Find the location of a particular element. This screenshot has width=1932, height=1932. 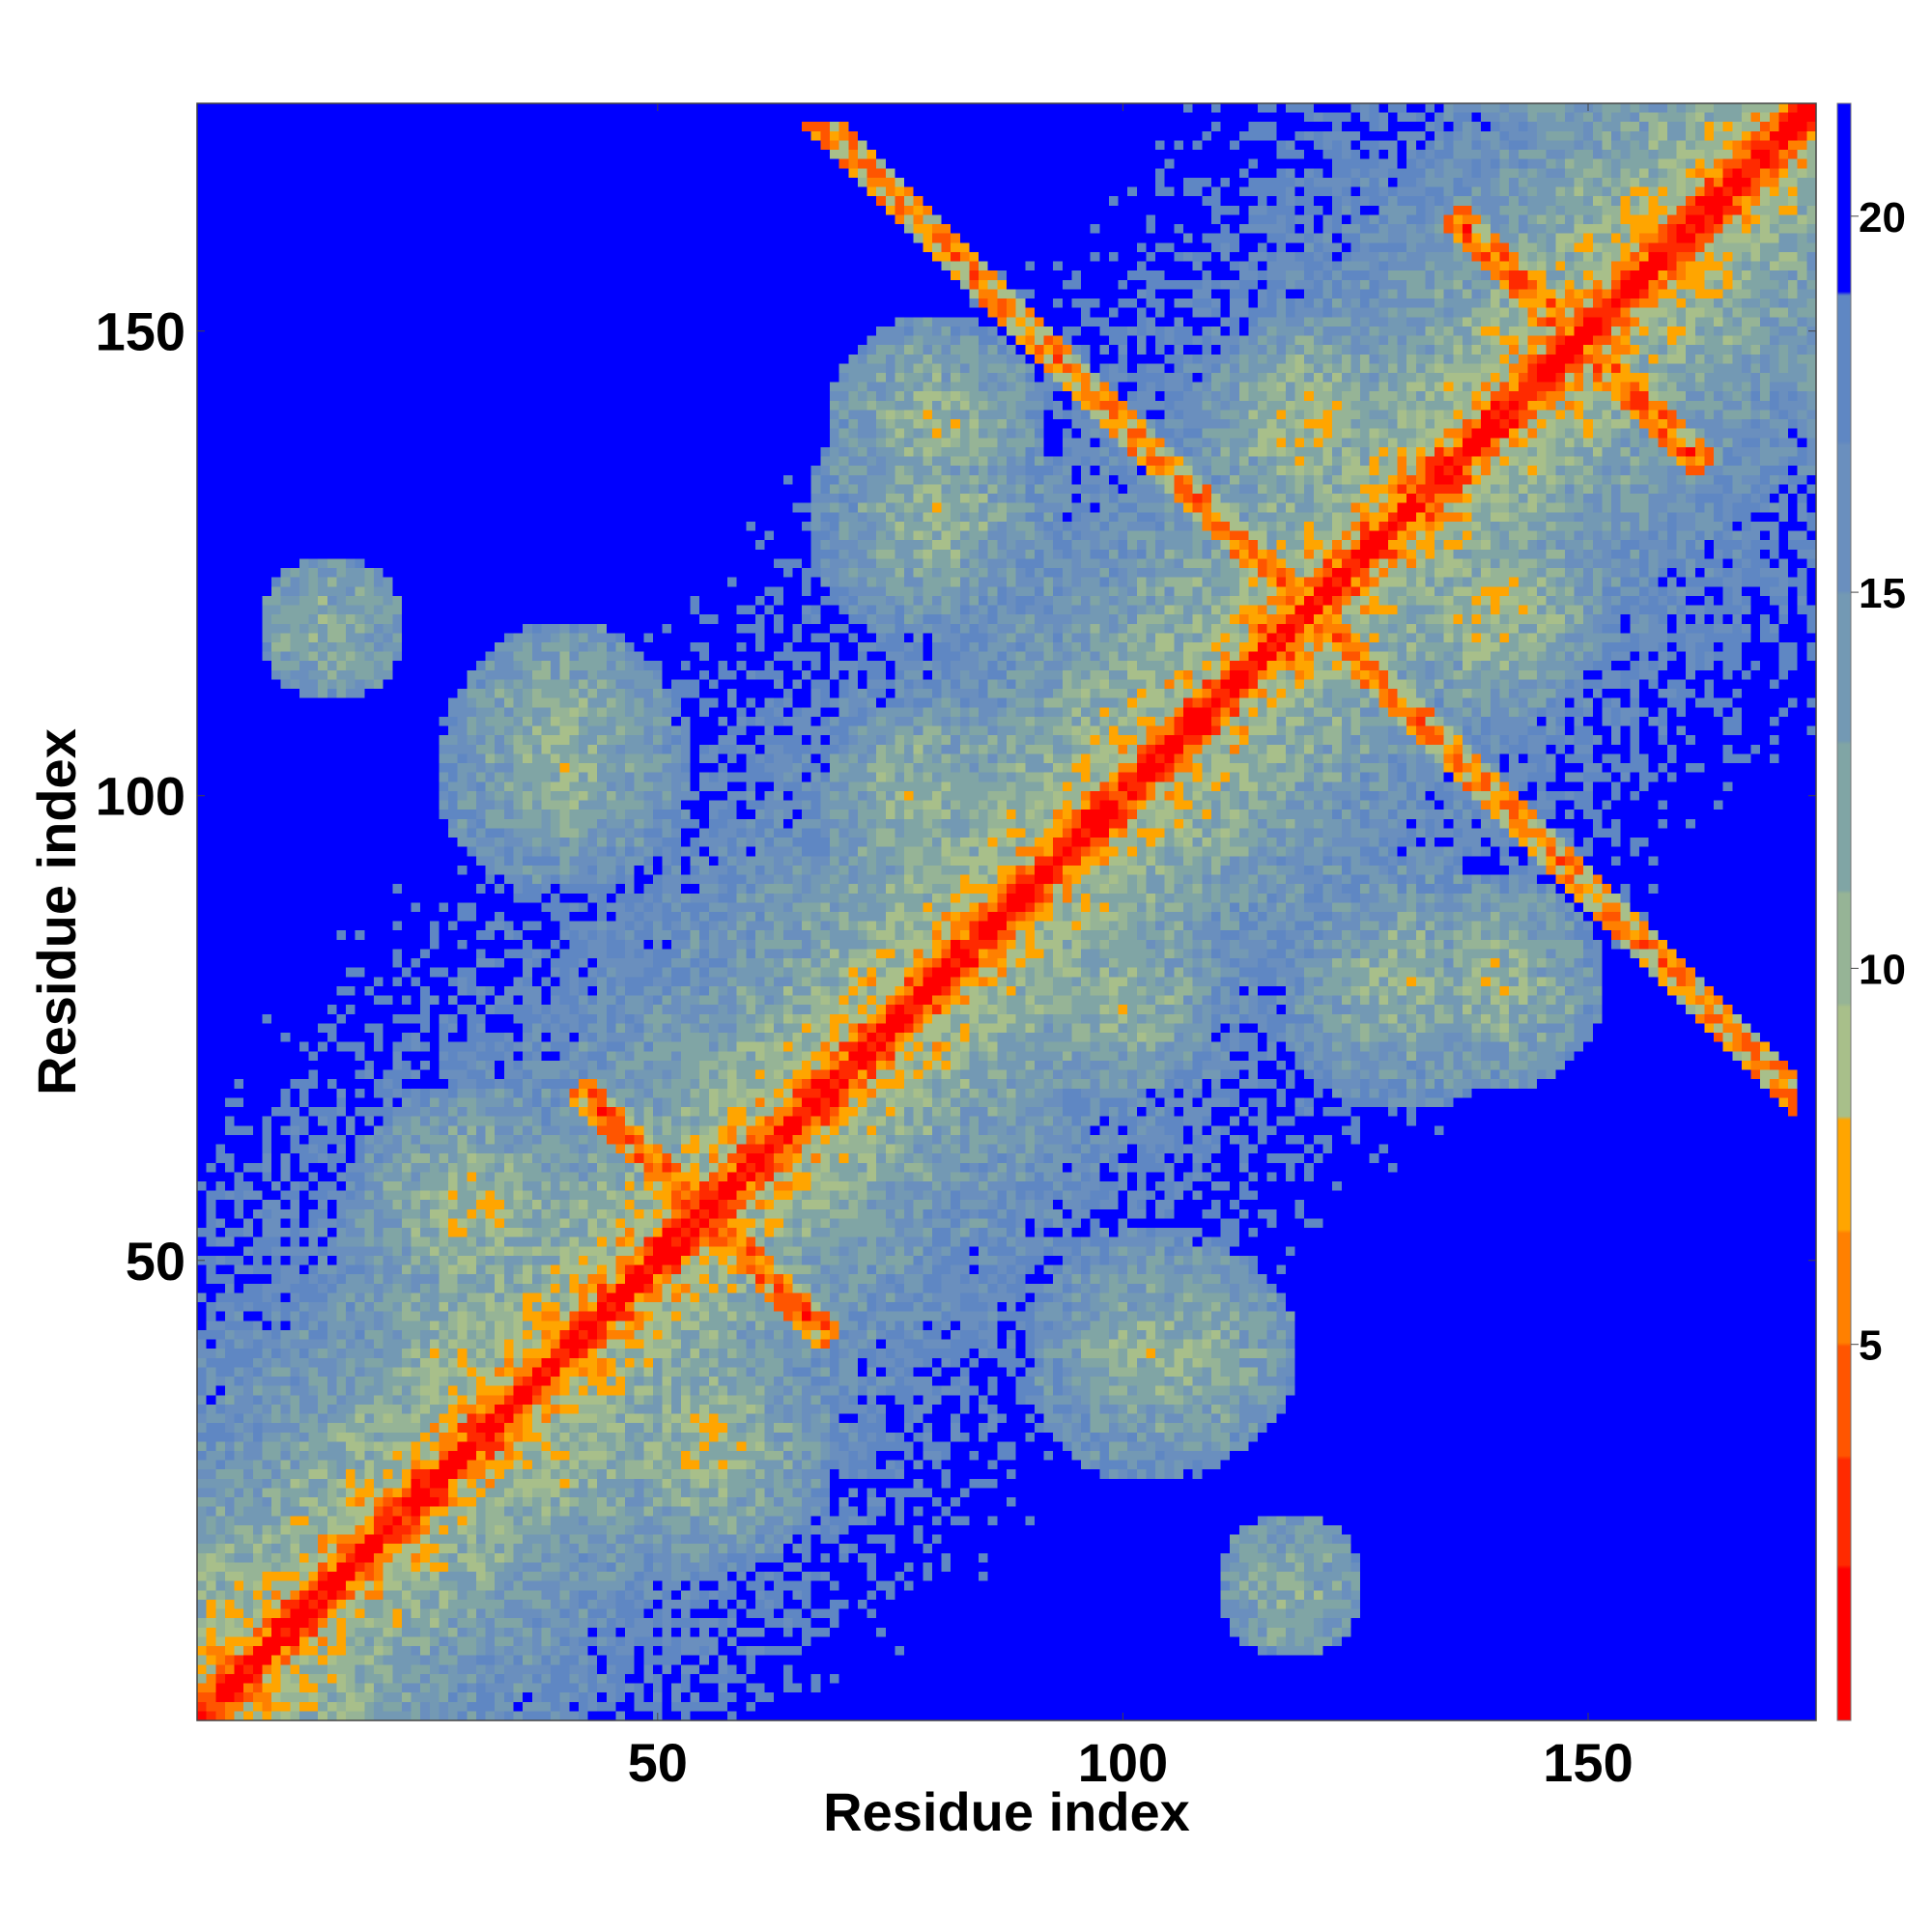

colorbar-ticks: 5 10 15 20 is located at coordinates (1878, 782).